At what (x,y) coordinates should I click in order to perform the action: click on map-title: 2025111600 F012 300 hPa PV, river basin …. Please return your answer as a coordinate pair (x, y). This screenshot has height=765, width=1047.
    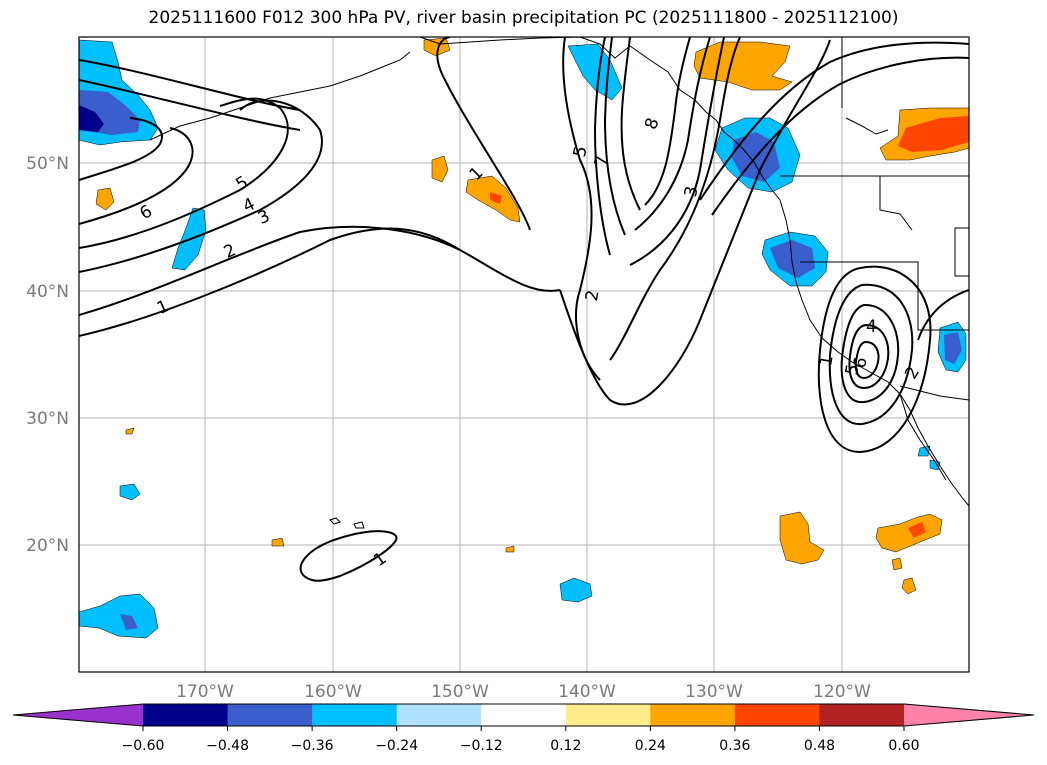
    Looking at the image, I should click on (523, 18).